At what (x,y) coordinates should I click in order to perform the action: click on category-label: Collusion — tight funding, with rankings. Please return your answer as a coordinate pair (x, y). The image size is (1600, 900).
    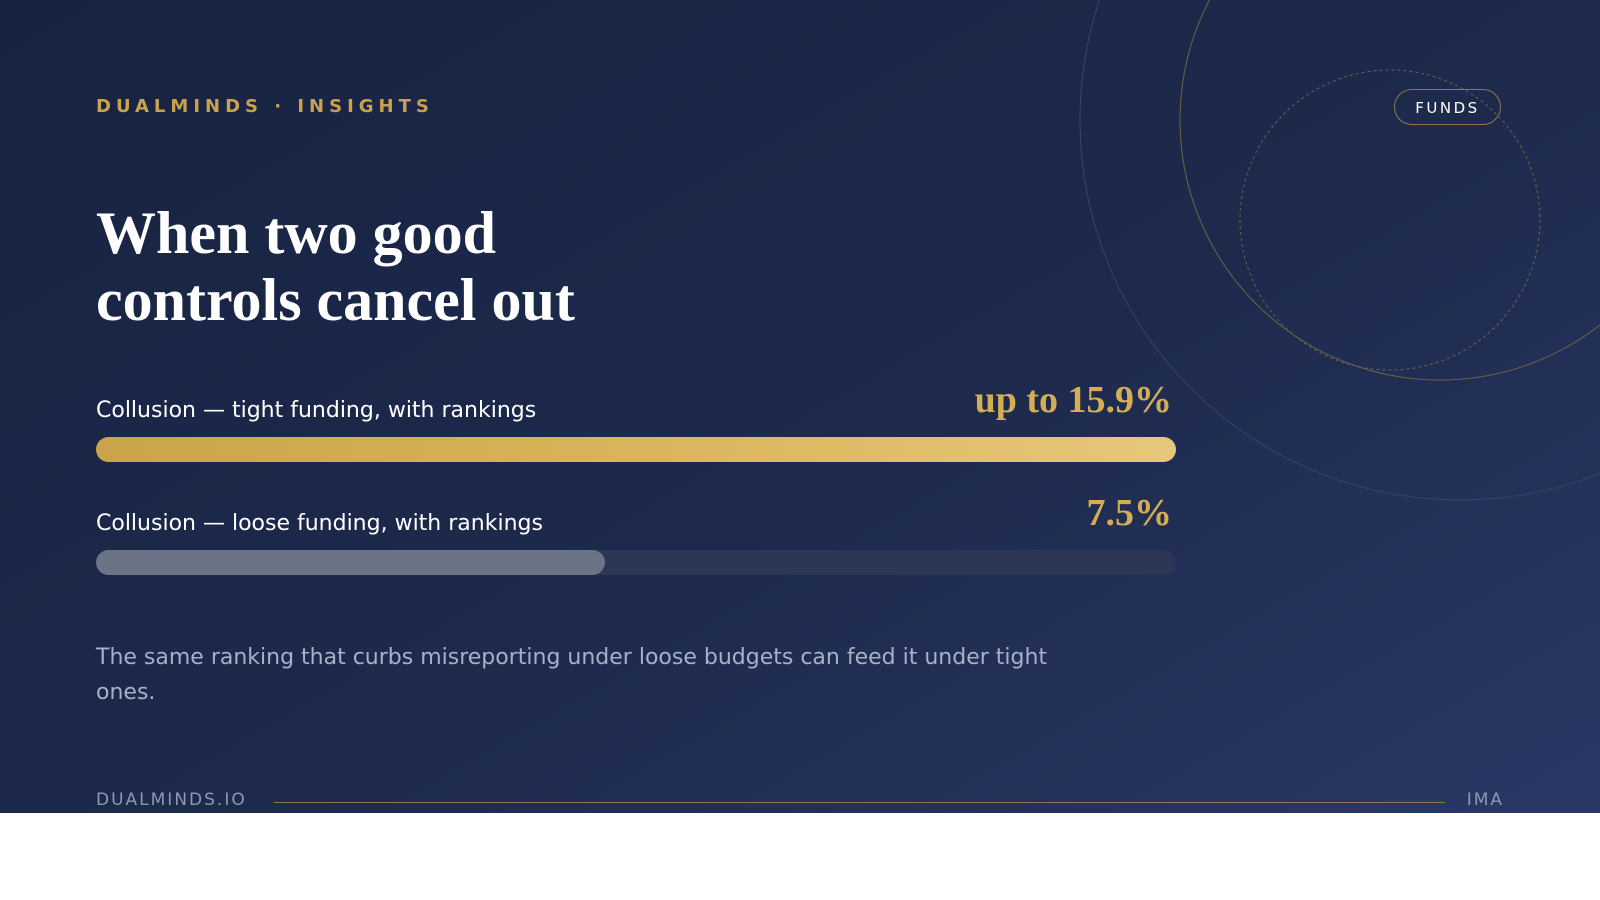
    Looking at the image, I should click on (316, 410).